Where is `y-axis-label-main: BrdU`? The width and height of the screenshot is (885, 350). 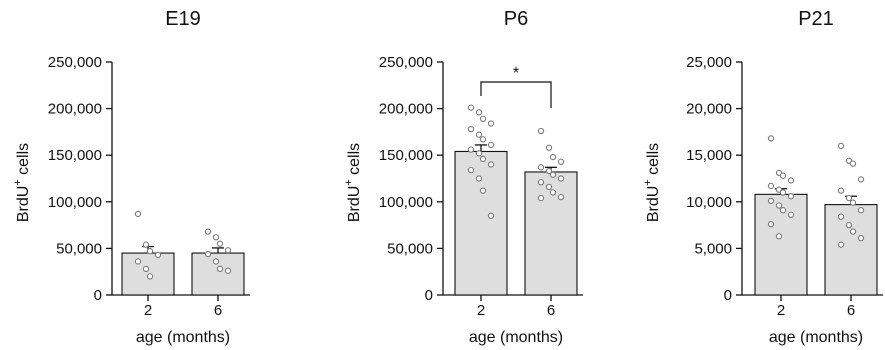
y-axis-label-main: BrdU is located at coordinates (23, 204).